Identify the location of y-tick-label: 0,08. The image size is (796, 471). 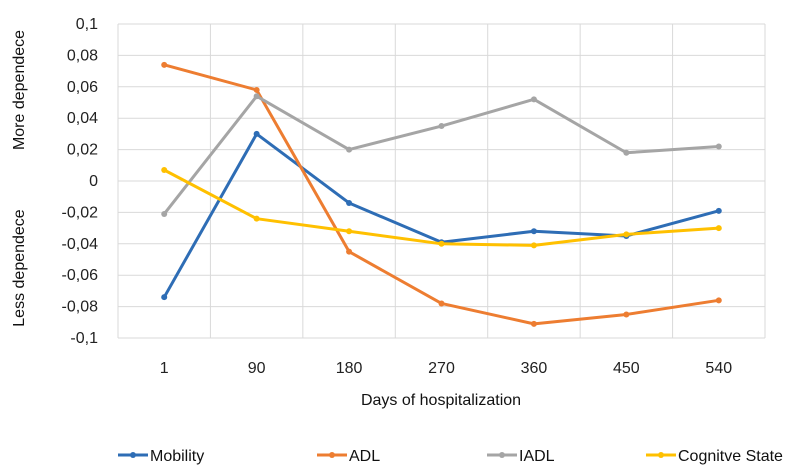
(82, 55).